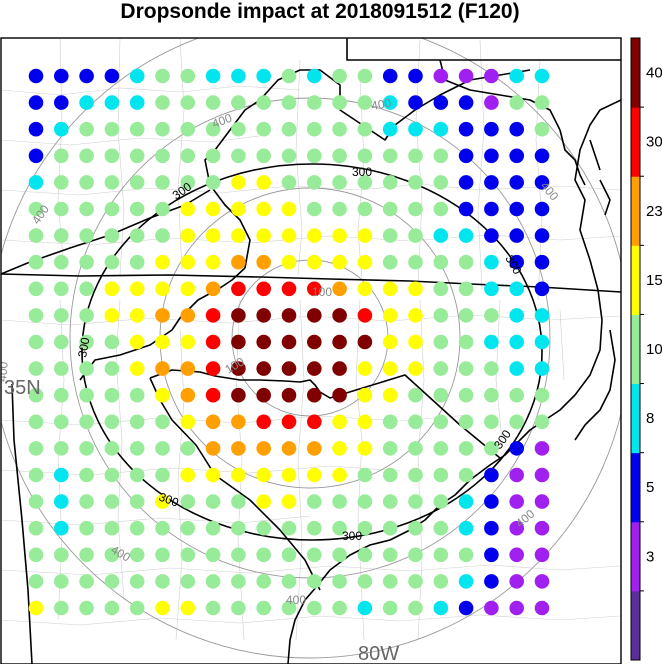 This screenshot has width=662, height=664. What do you see at coordinates (654, 211) in the screenshot?
I see `colorbar-tick-label: 23` at bounding box center [654, 211].